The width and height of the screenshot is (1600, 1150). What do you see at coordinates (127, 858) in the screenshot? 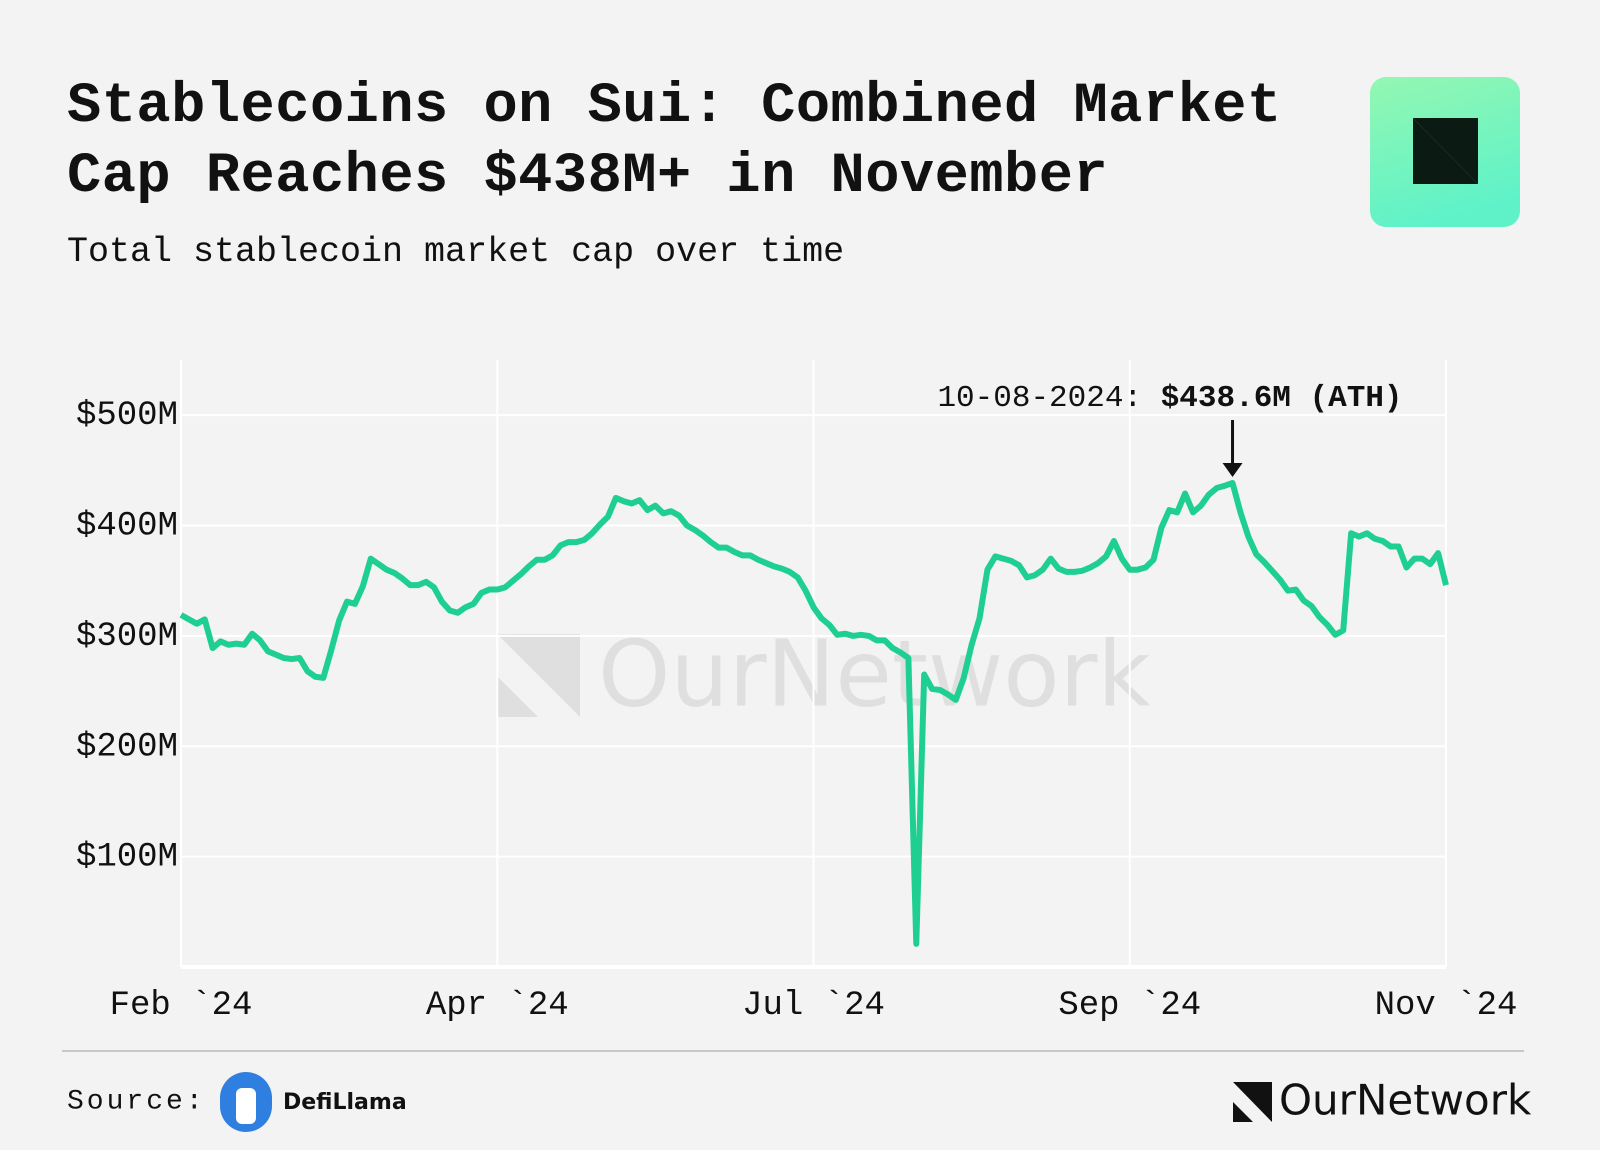
I see `y-tick-label: $100M` at bounding box center [127, 858].